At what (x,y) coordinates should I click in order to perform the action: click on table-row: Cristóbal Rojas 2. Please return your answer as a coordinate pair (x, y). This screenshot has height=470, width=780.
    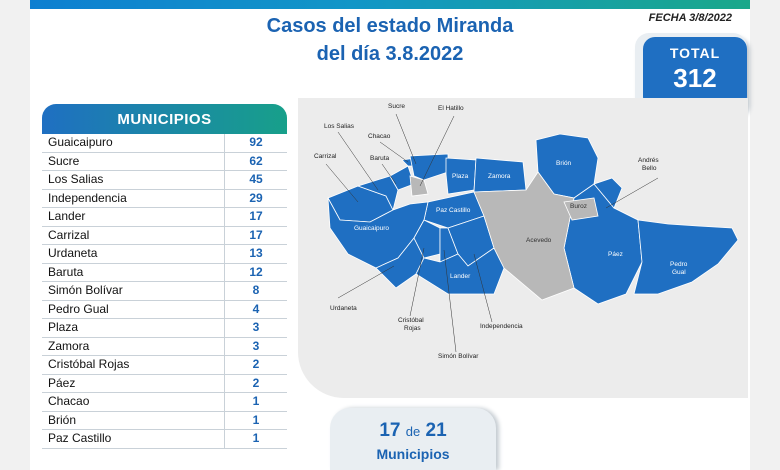
    Looking at the image, I should click on (164, 365).